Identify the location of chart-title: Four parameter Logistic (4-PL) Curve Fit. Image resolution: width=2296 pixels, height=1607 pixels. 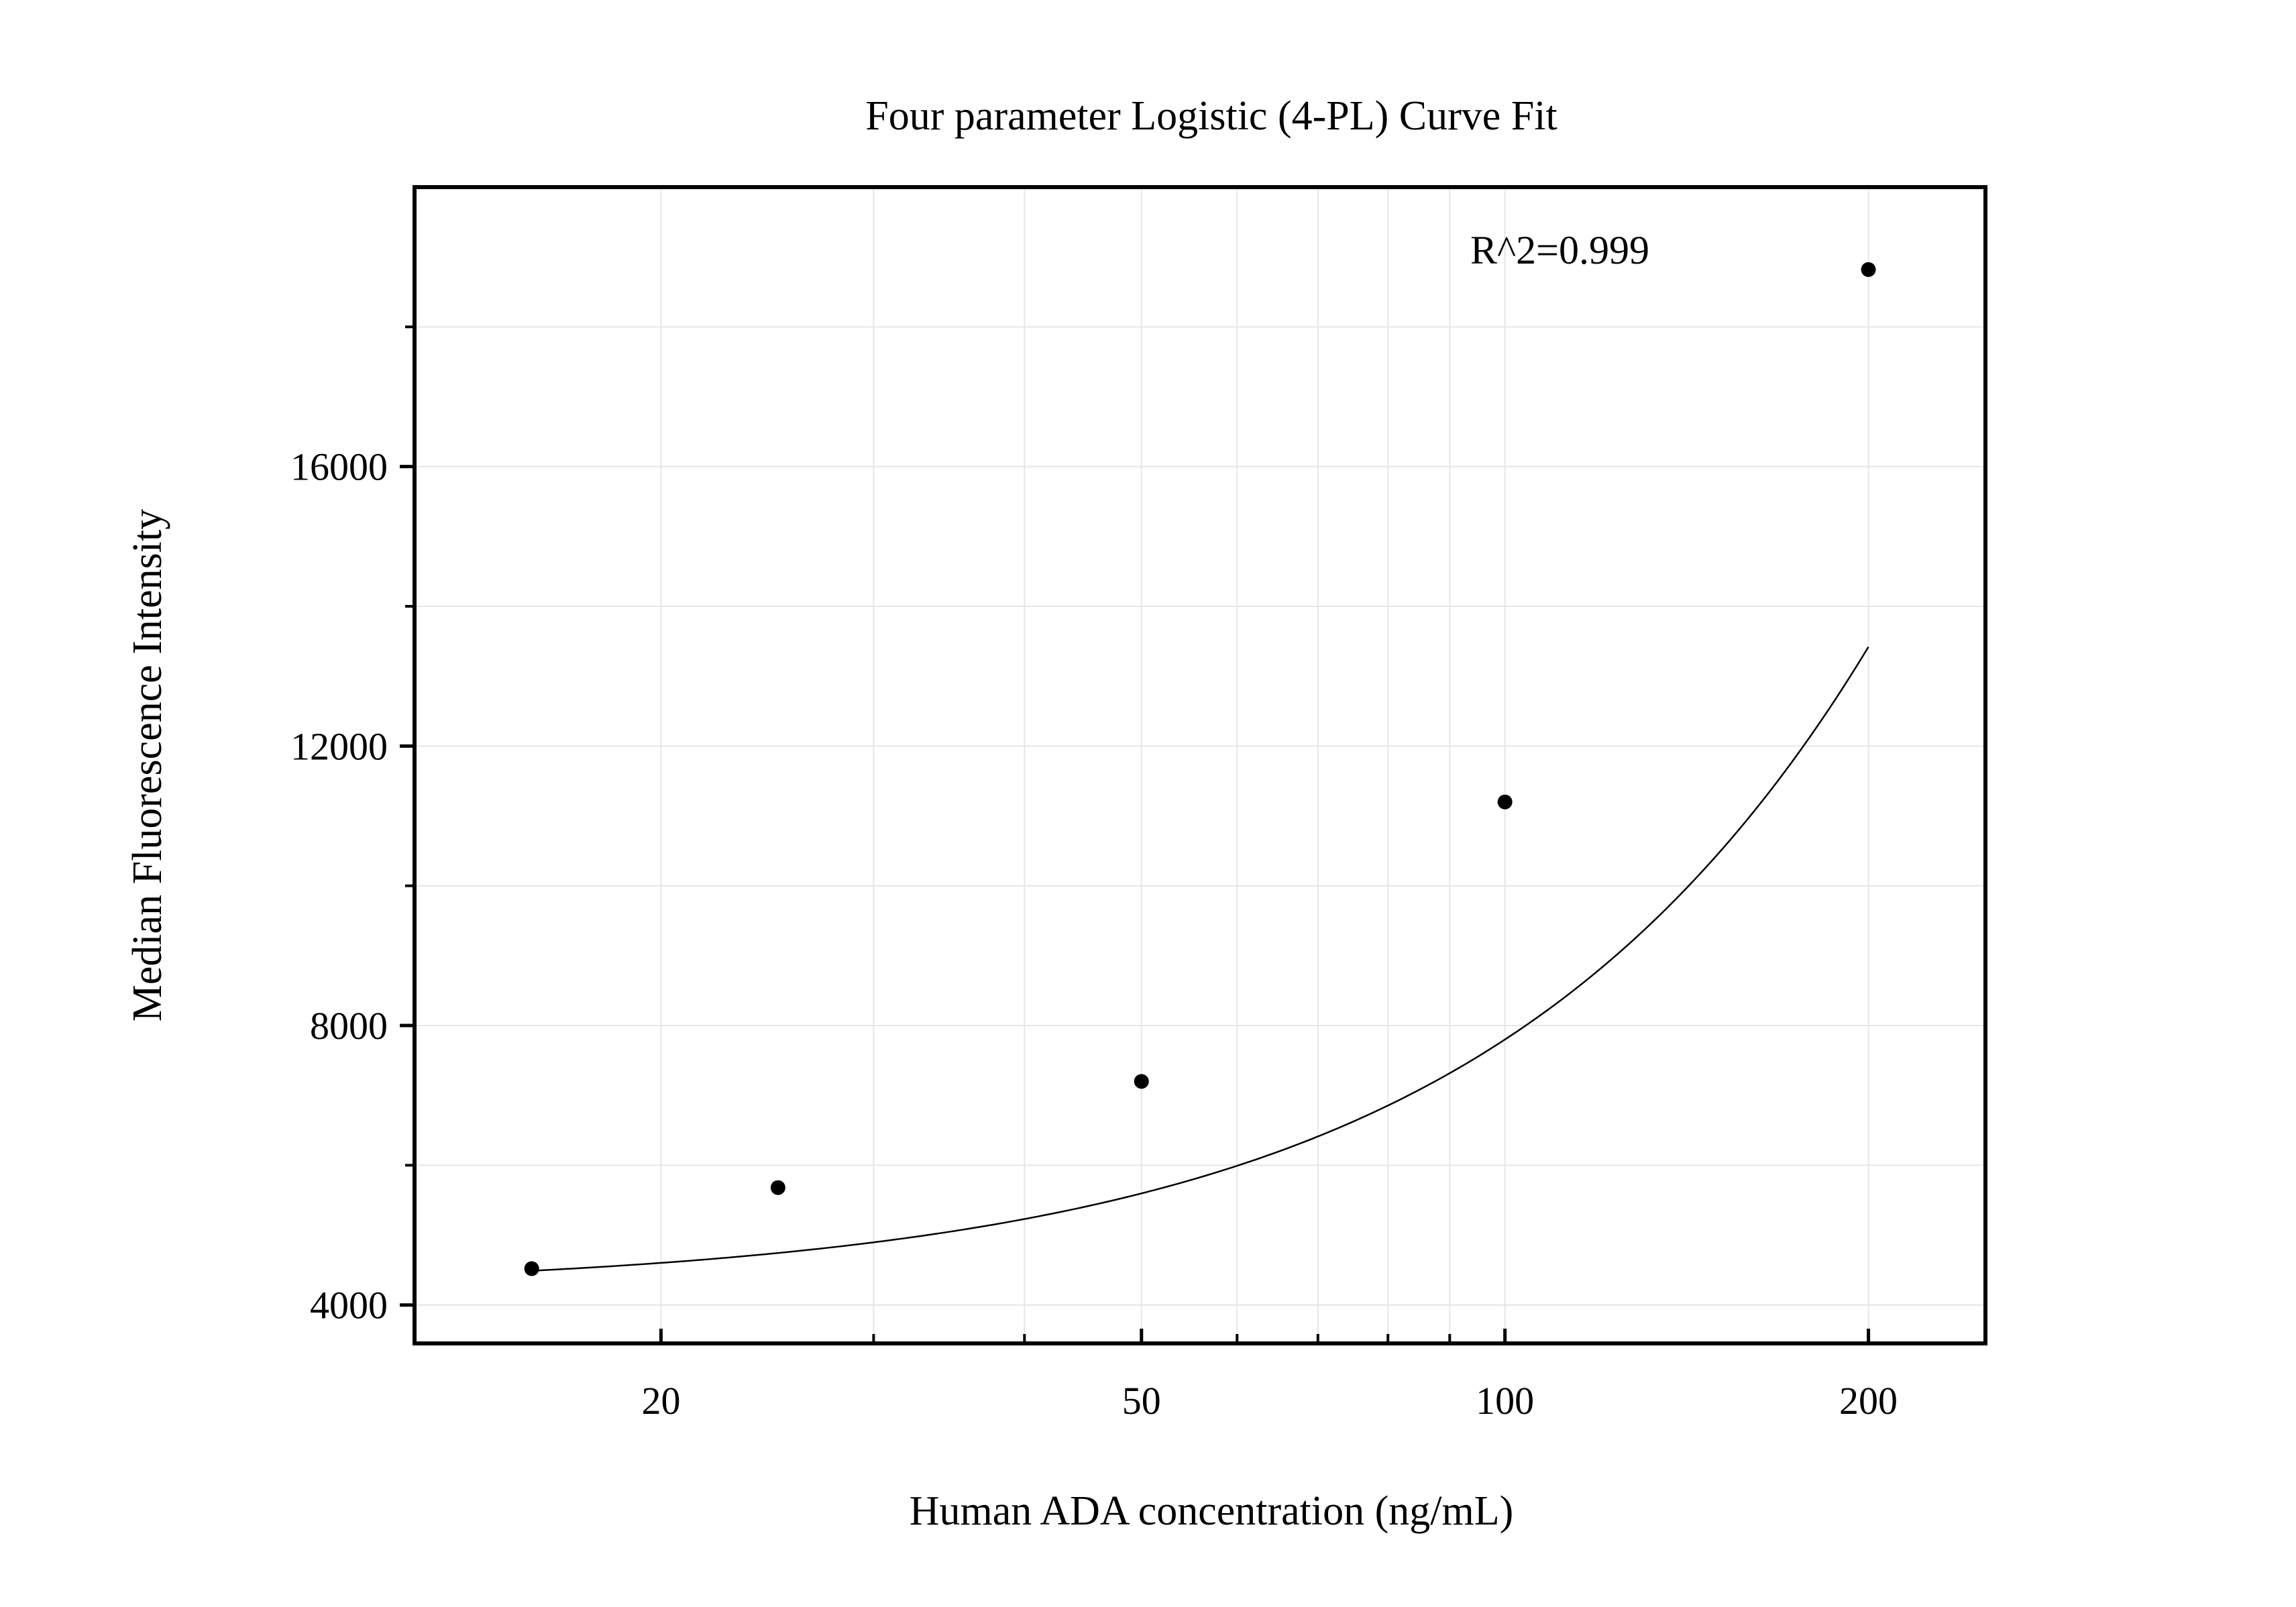
(1211, 116).